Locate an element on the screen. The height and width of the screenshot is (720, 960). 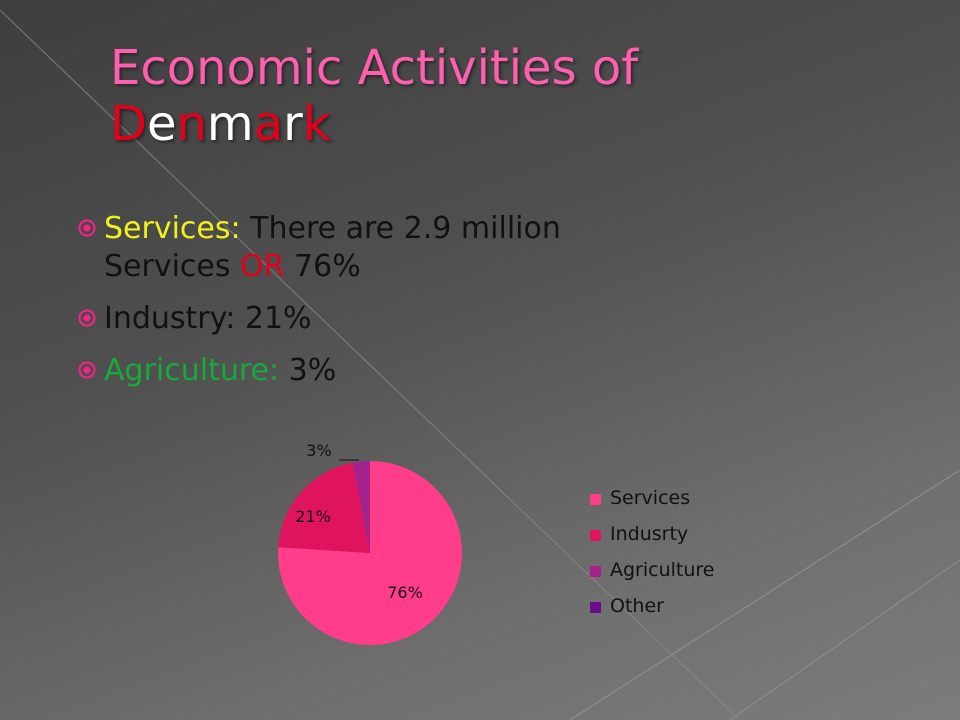
legend-label: Indusrty is located at coordinates (649, 534).